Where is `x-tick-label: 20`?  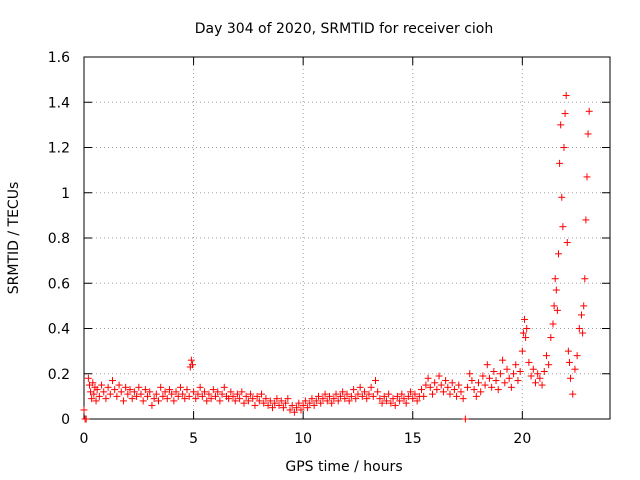 x-tick-label: 20 is located at coordinates (522, 439).